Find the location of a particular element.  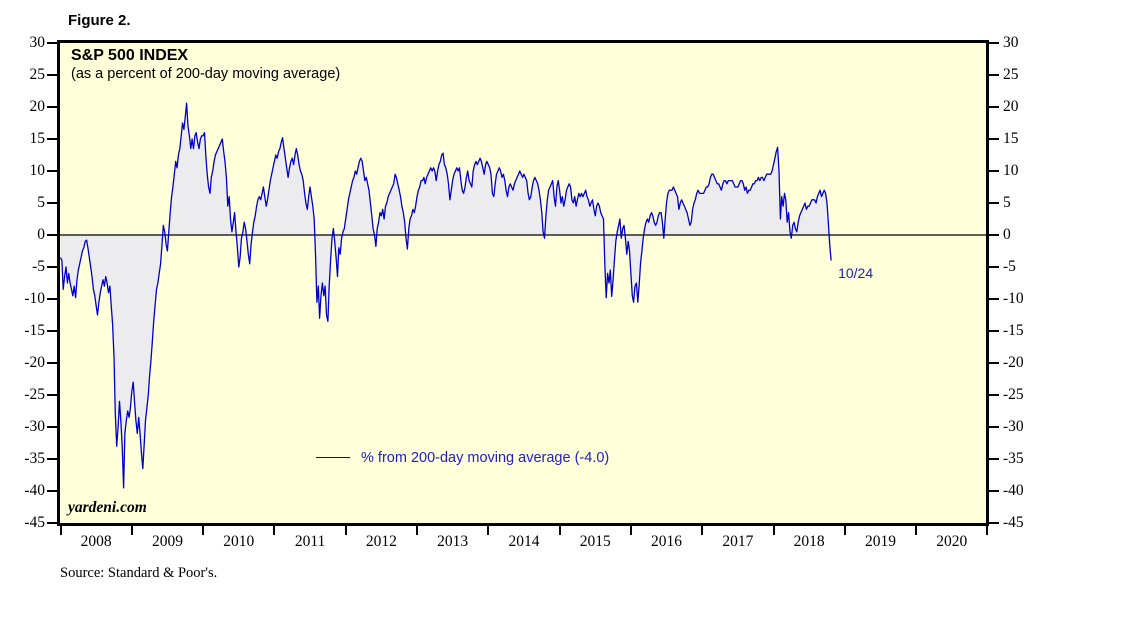

x-year-label: 2020 is located at coordinates (952, 541).